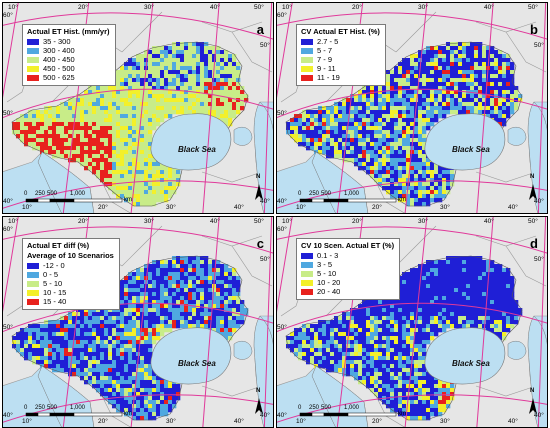 This screenshot has height=428, width=550. What do you see at coordinates (68, 41) in the screenshot?
I see `legend-item: 35 - 300` at bounding box center [68, 41].